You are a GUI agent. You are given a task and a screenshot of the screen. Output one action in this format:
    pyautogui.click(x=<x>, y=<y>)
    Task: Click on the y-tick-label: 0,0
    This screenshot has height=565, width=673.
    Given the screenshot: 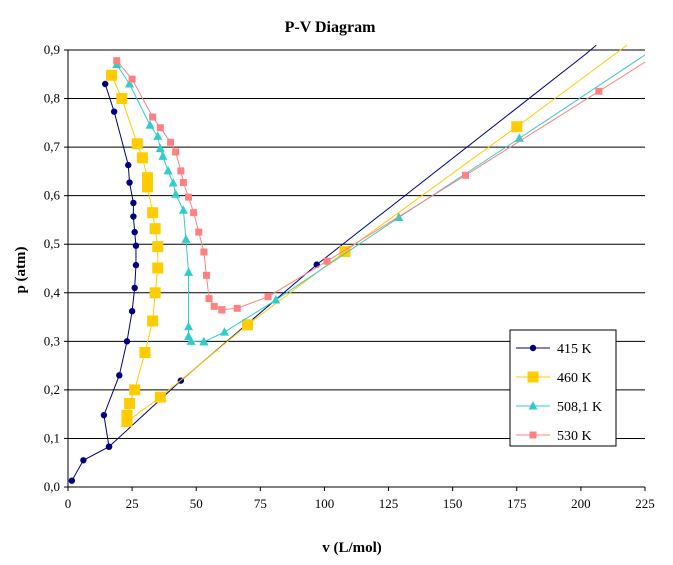 What is the action you would take?
    pyautogui.click(x=52, y=486)
    